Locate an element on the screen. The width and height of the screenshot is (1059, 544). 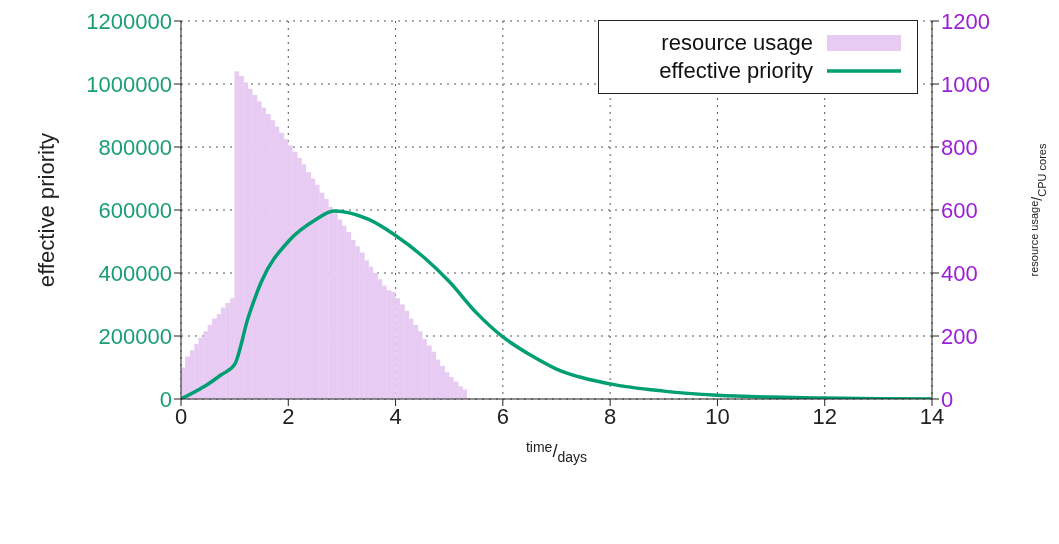
y2-tick-label: 200 is located at coordinates (959, 336).